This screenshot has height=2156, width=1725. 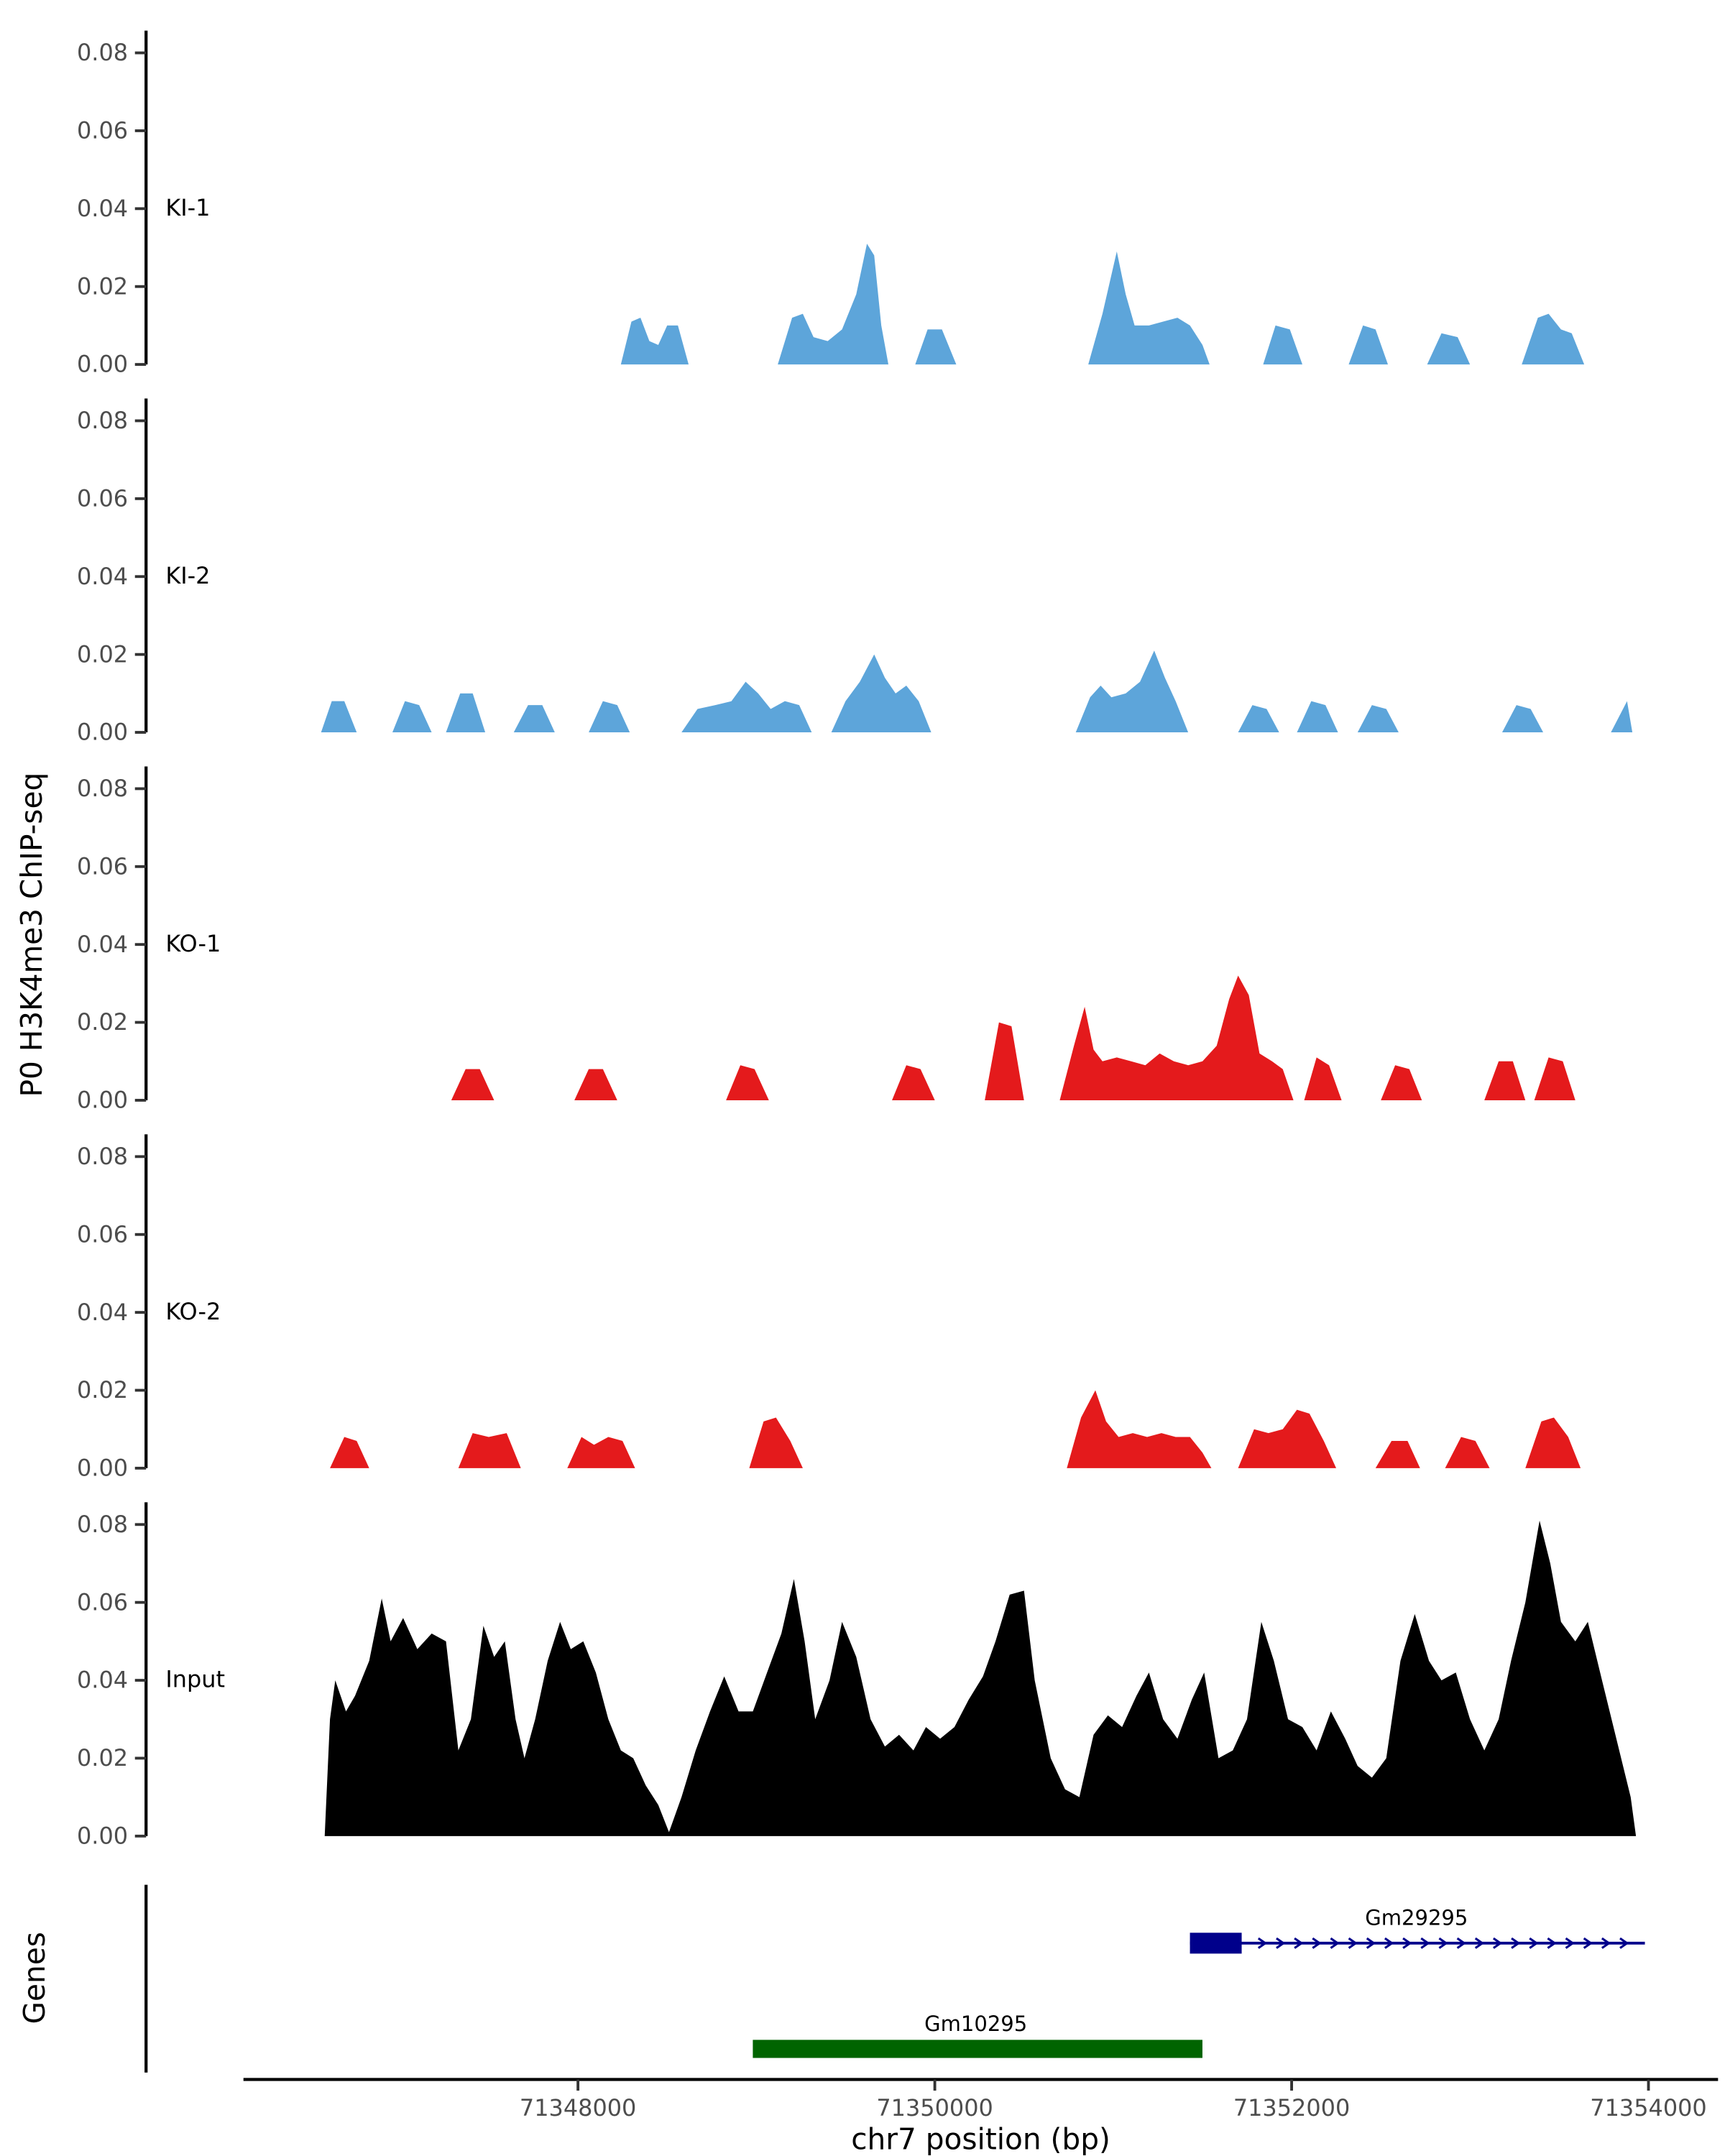 I want to click on track-ki-1: 0.00 0.02 0.04 0.06 0.08 KI-1, so click(x=831, y=204).